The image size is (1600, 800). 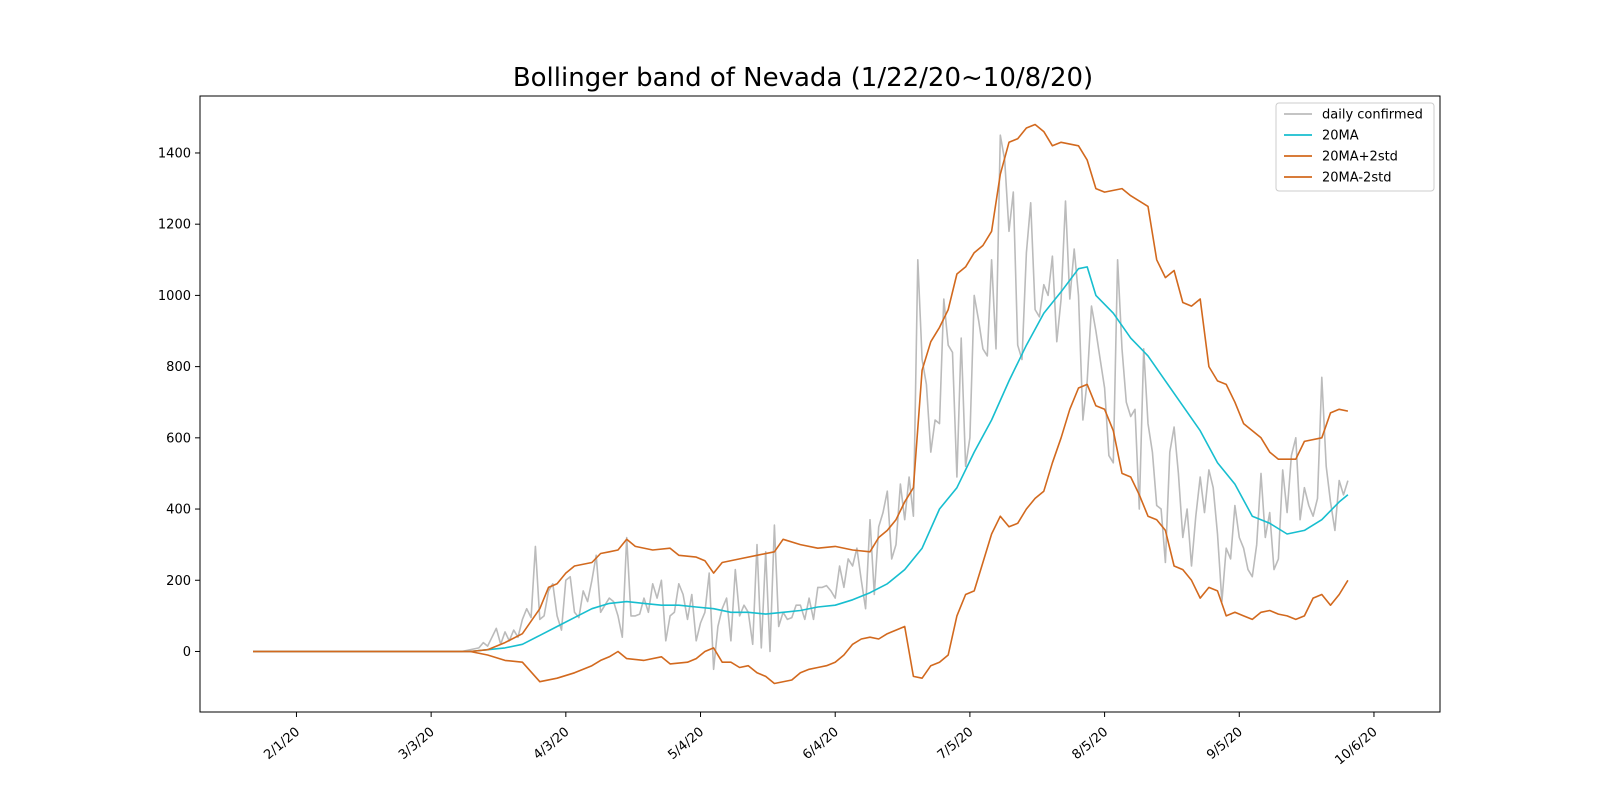 What do you see at coordinates (552, 744) in the screenshot?
I see `x-tick-label: 4/3/20` at bounding box center [552, 744].